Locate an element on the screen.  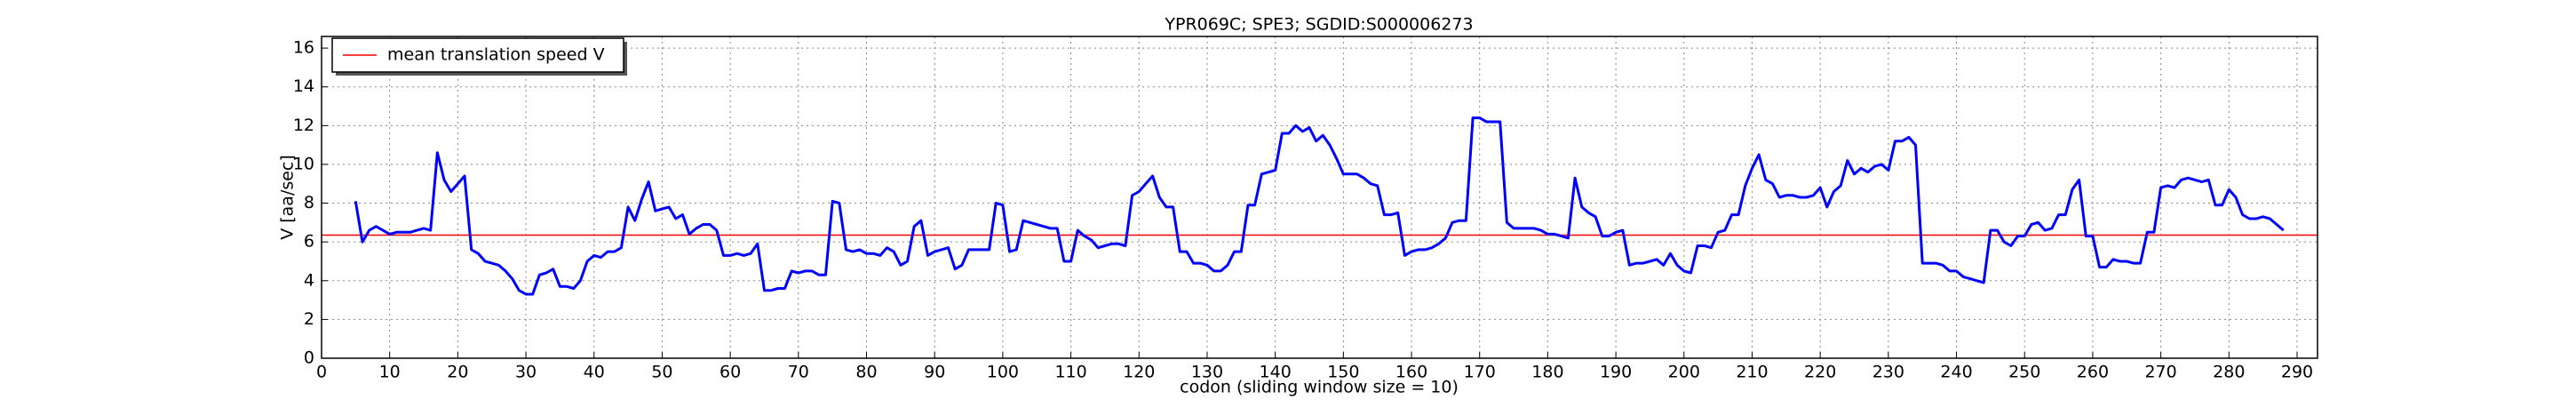
y-tick-label: 6 is located at coordinates (309, 242).